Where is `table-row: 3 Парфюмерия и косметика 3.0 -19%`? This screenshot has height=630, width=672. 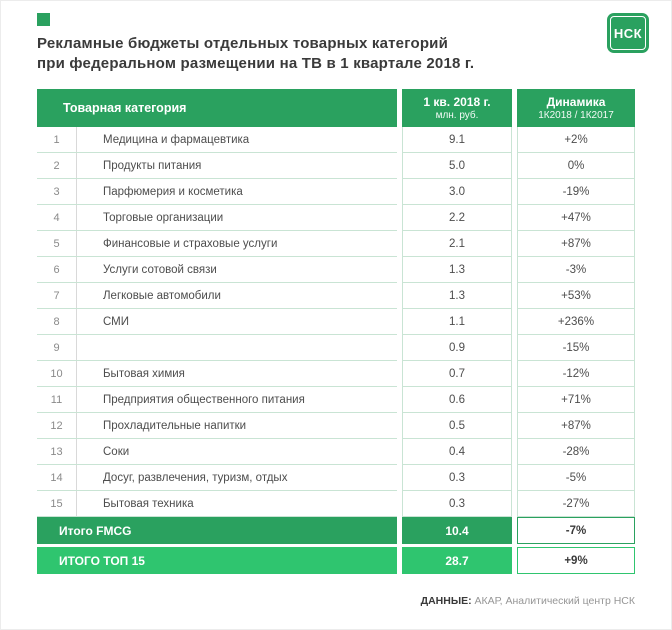
table-row: 3 Парфюмерия и косметика 3.0 -19% is located at coordinates (336, 192).